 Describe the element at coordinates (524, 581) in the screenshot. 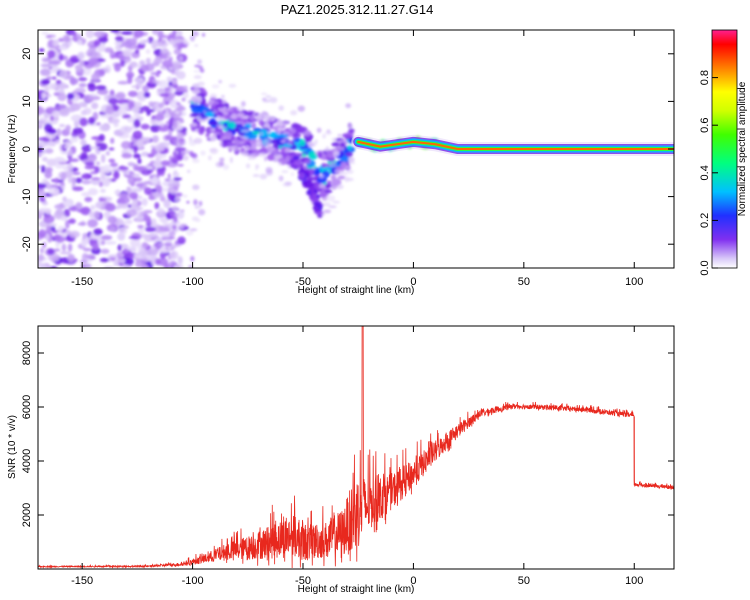

I see `snr-xtick-label: 50` at that location.